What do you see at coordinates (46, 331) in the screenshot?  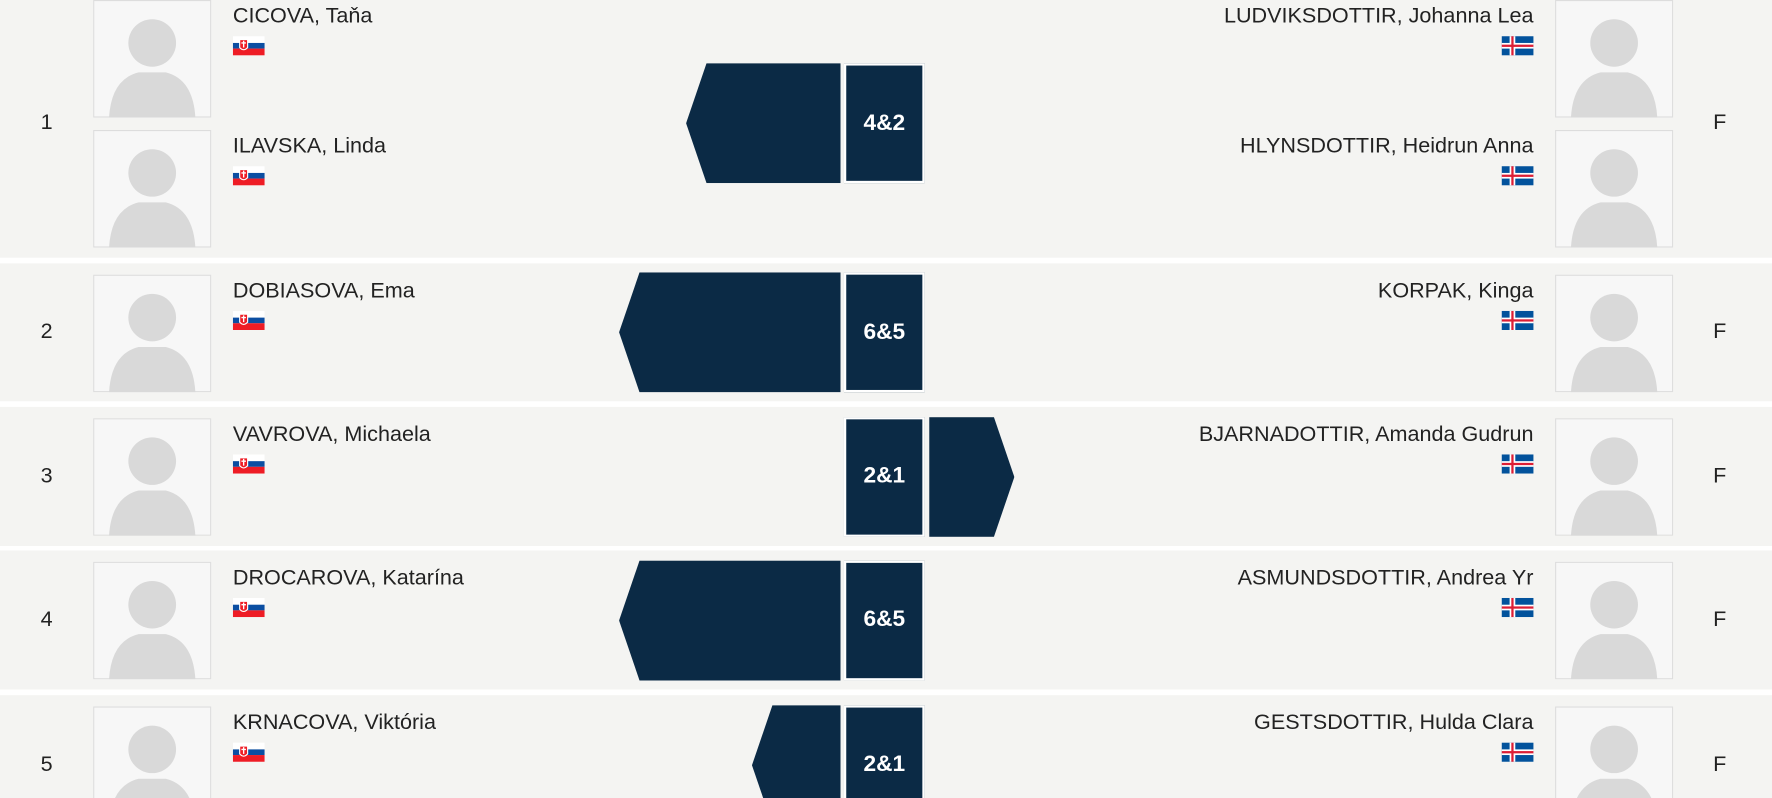 I see `match-number: 2` at bounding box center [46, 331].